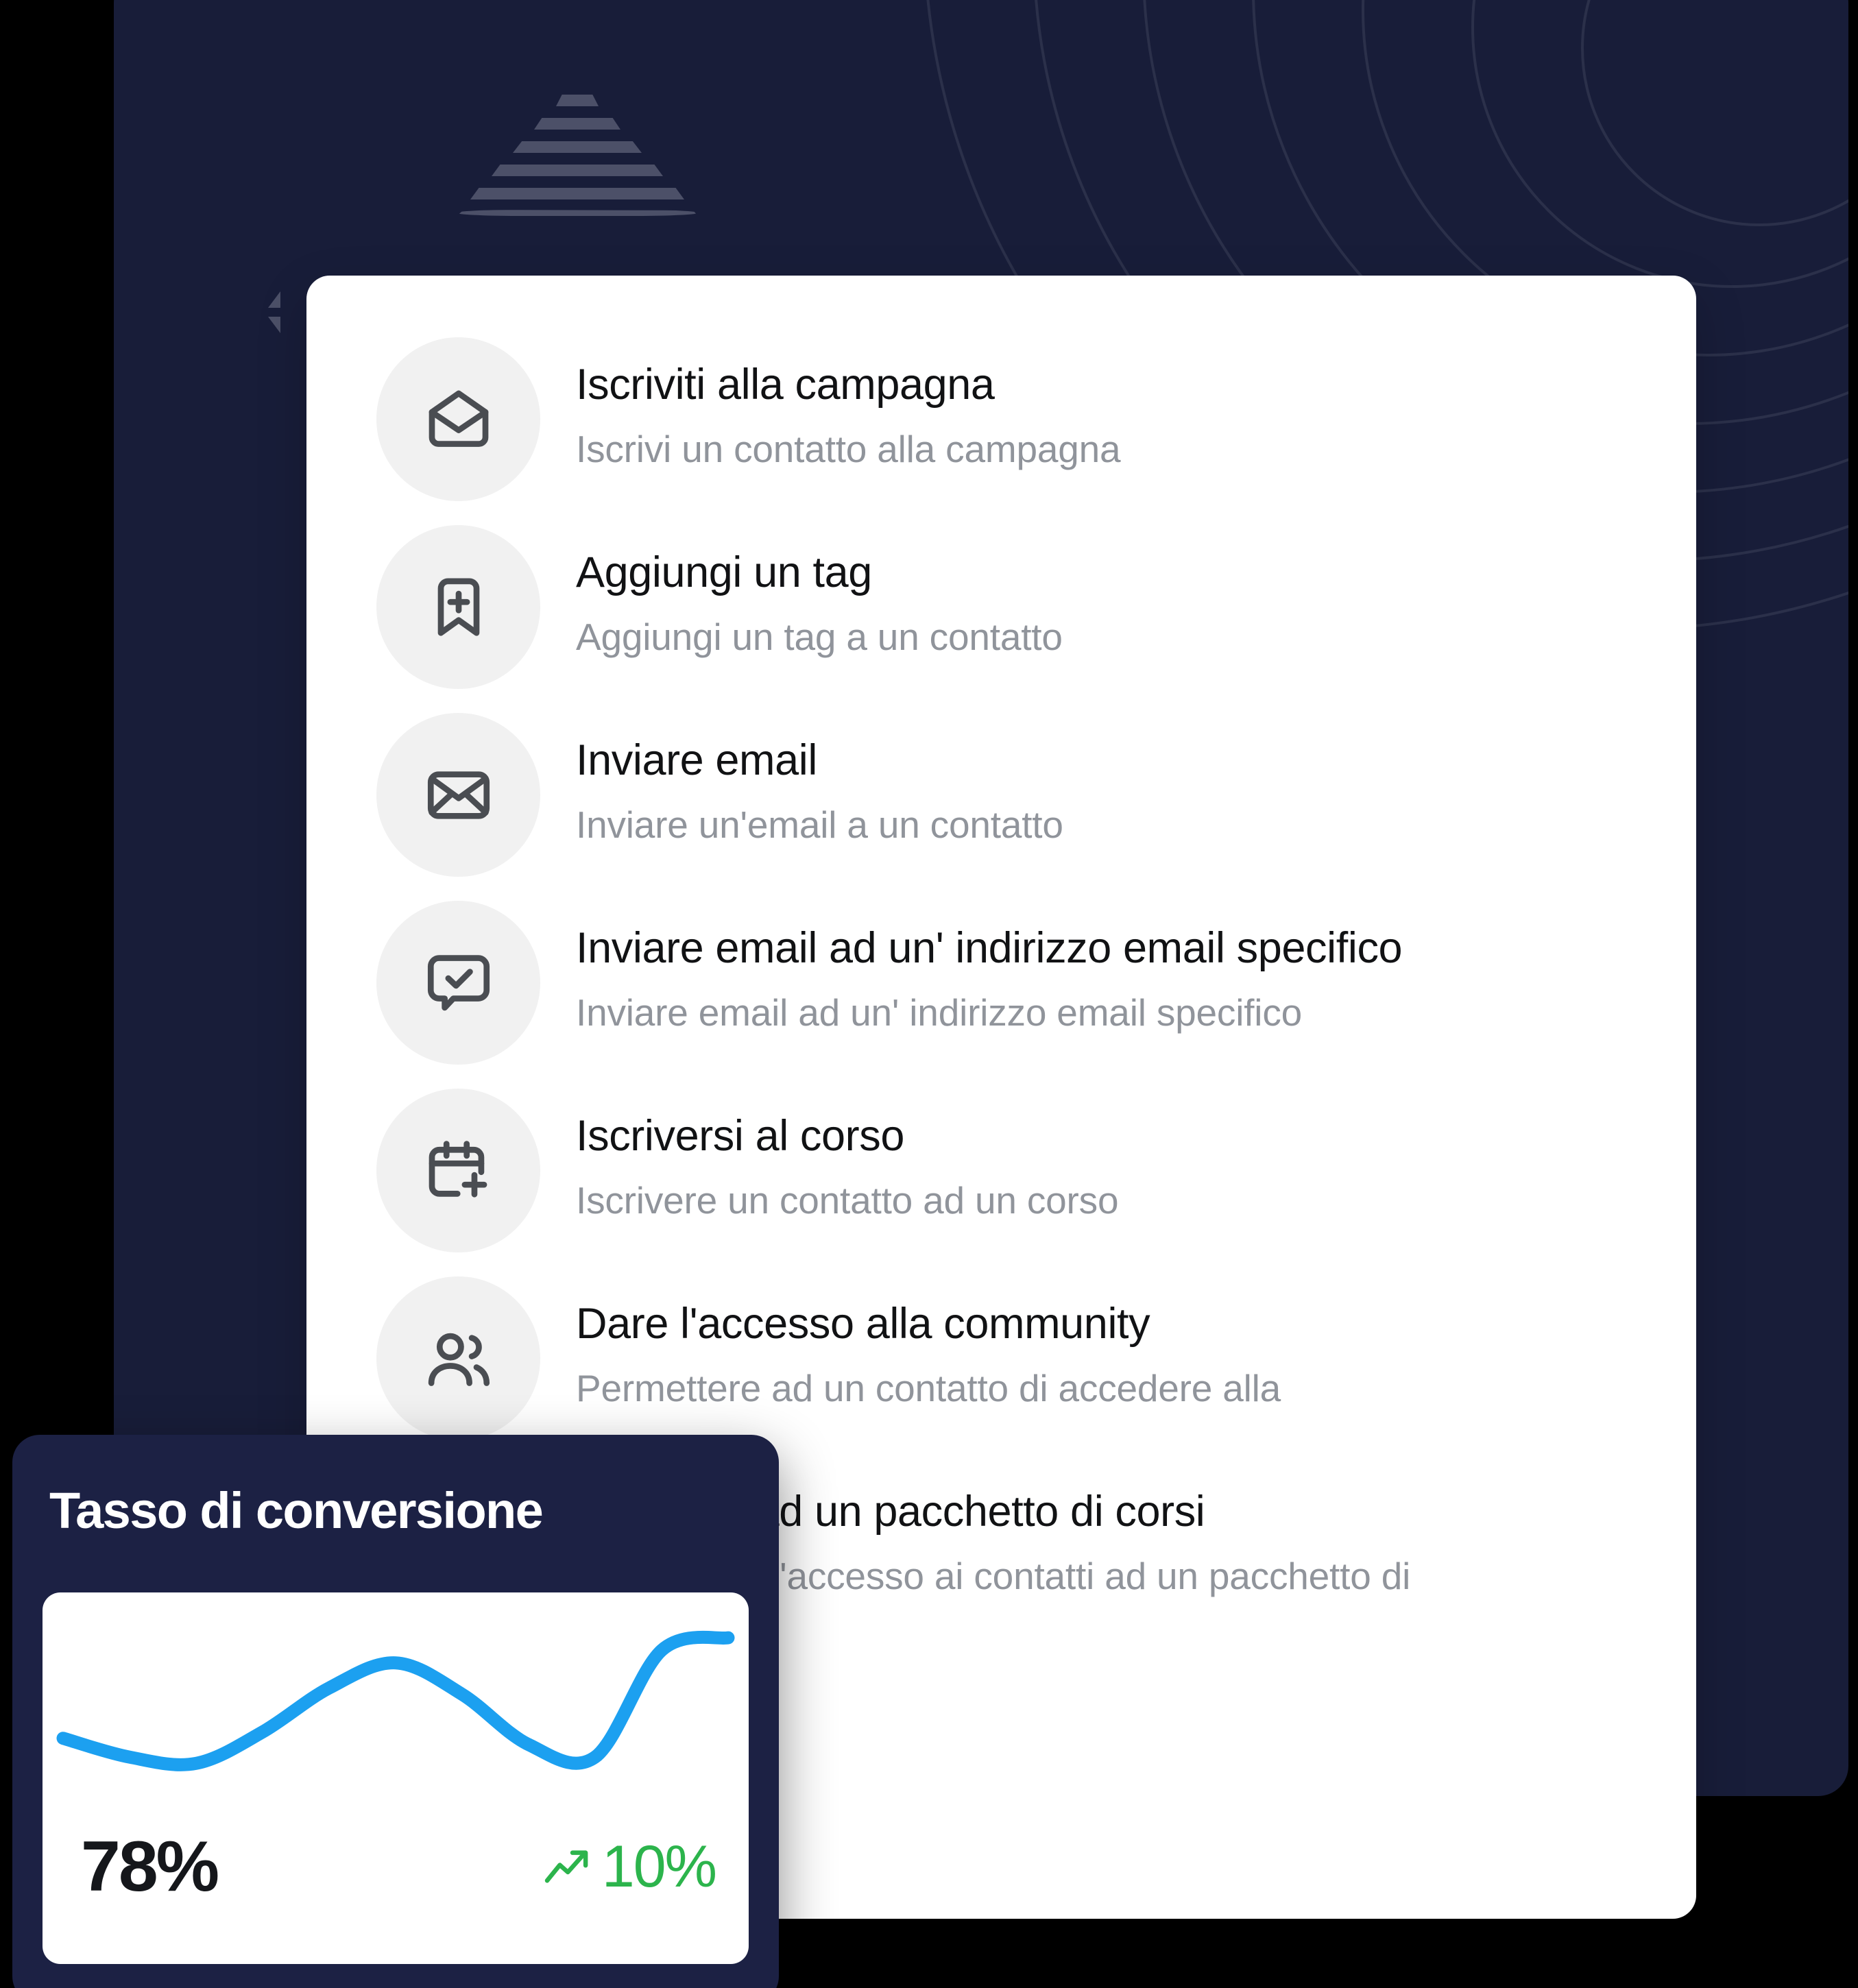 This screenshot has width=1858, height=1988. What do you see at coordinates (297, 1510) in the screenshot?
I see `conversion-rate-title: Tasso di conversione` at bounding box center [297, 1510].